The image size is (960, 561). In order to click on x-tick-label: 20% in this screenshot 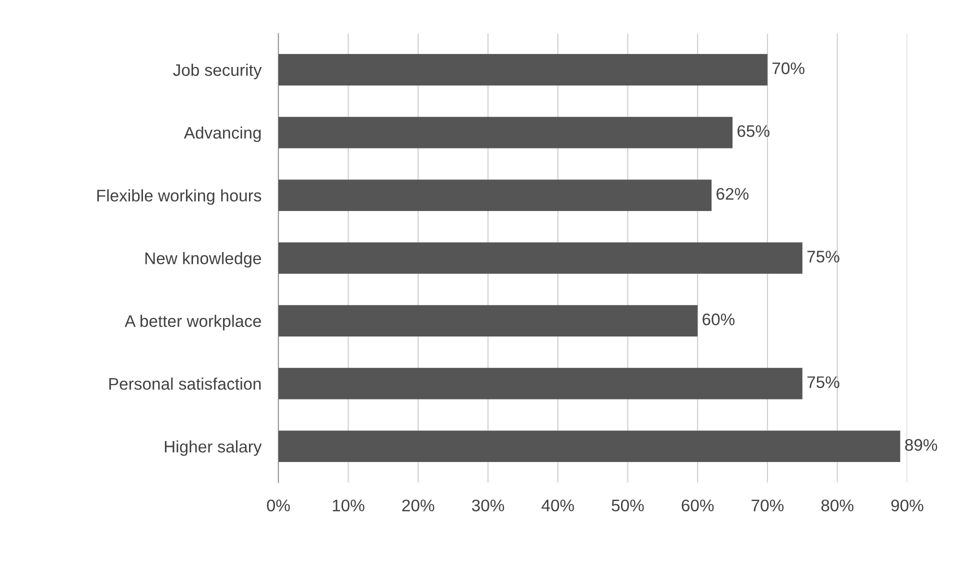, I will do `click(418, 506)`.